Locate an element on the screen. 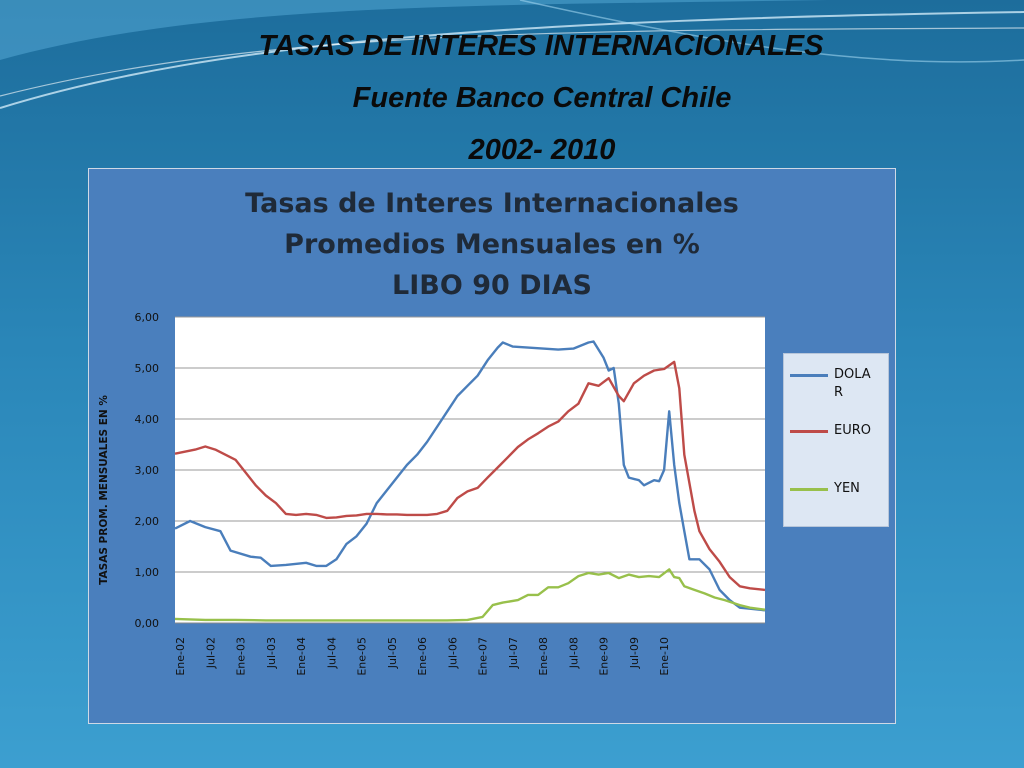 This screenshot has width=1024, height=768. chart-title-line-2: Promedios Mensuales en % is located at coordinates (492, 244).